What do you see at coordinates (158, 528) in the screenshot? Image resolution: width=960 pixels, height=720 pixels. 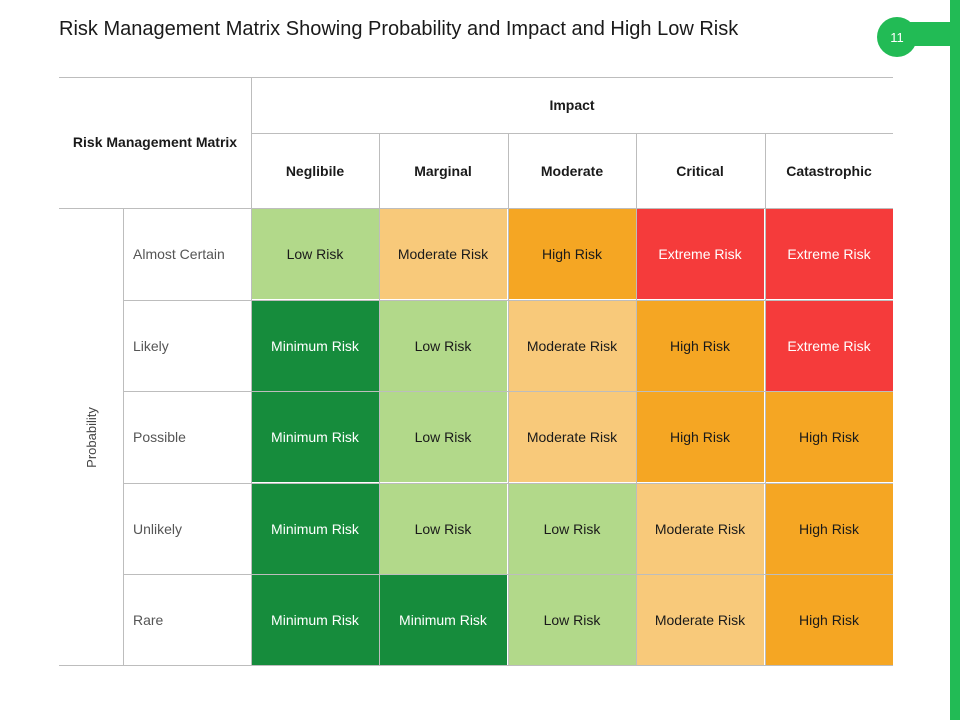 I see `row-label-unlikely: Unlikely` at bounding box center [158, 528].